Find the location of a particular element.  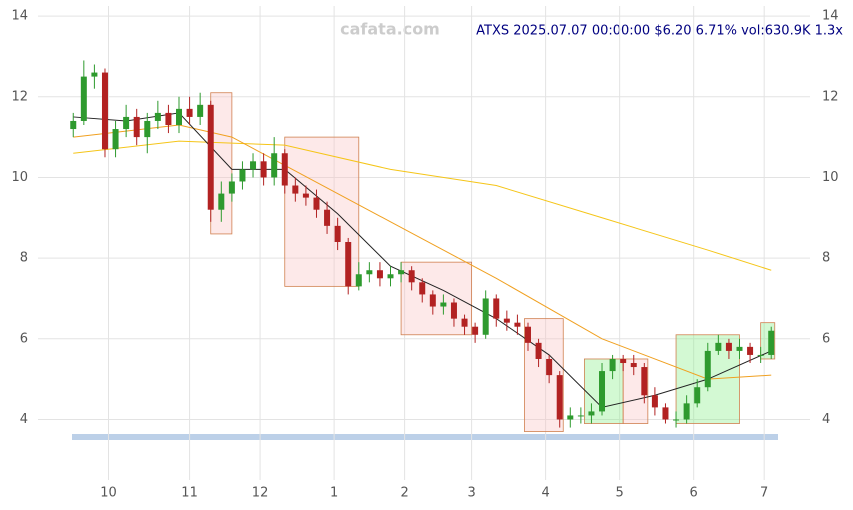

y-tick-label: 4 is located at coordinates (24, 419).